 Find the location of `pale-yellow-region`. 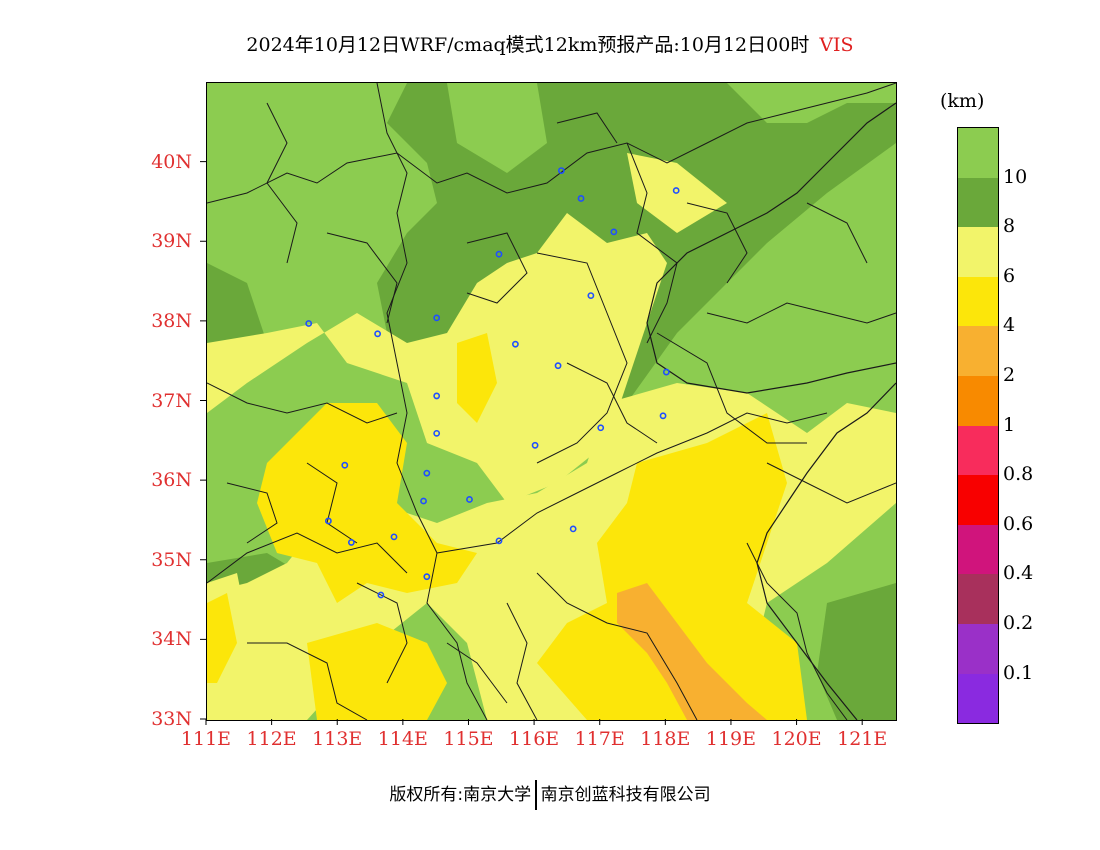

pale-yellow-region is located at coordinates (437, 358).